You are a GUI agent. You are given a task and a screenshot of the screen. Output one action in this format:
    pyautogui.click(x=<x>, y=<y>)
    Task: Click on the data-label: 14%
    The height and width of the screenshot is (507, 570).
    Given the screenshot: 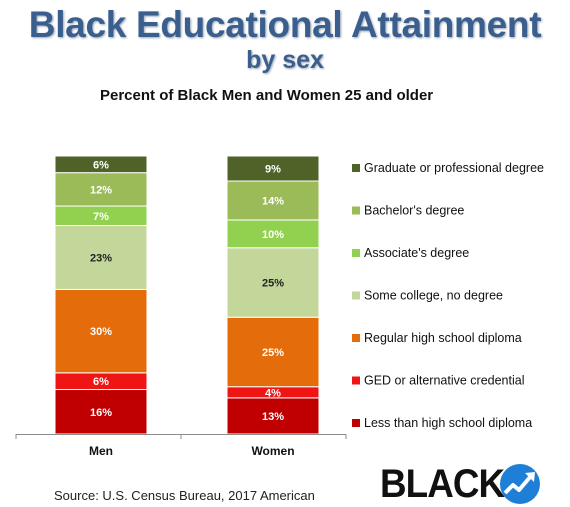 What is the action you would take?
    pyautogui.click(x=273, y=201)
    